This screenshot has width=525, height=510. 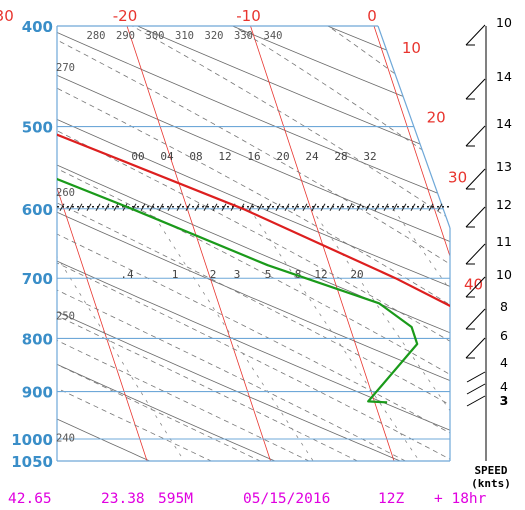 What do you see at coordinates (491, 483) in the screenshot?
I see `speed-units: (knts)` at bounding box center [491, 483].